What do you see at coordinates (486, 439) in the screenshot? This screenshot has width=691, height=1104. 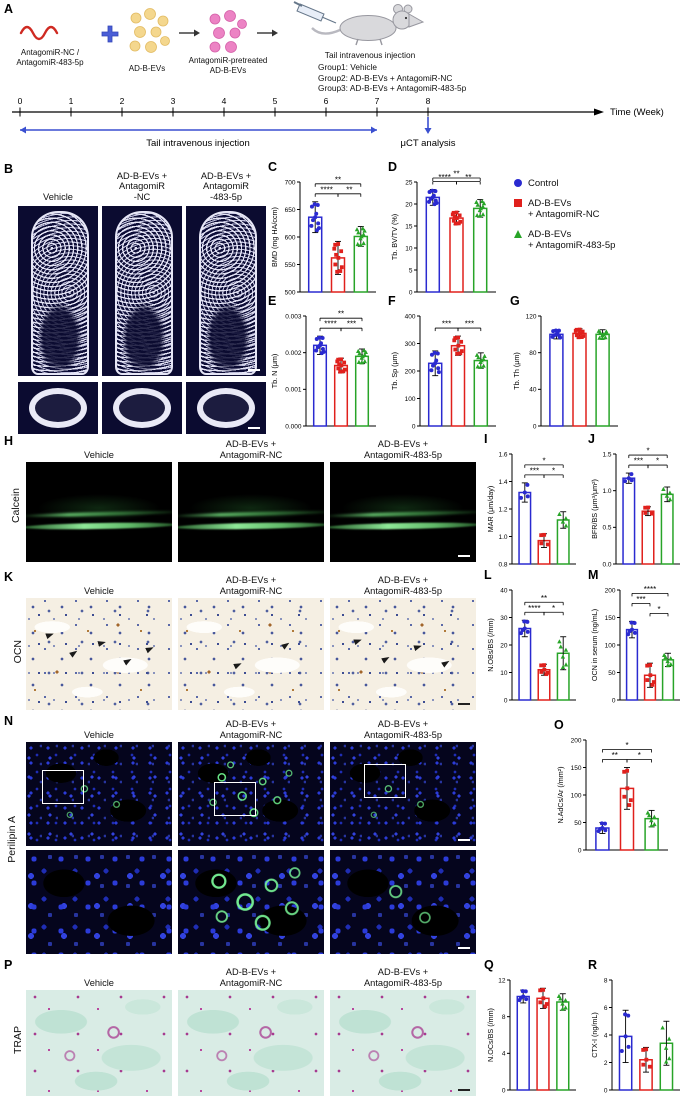 I see `panel-label-i: I` at bounding box center [486, 439].